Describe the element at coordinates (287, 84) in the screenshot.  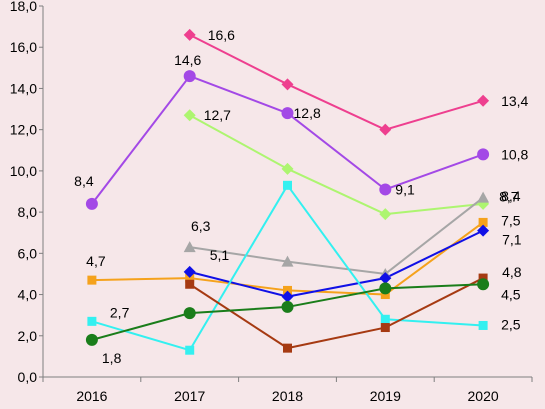
I see `series-0-point-2-marker` at that location.